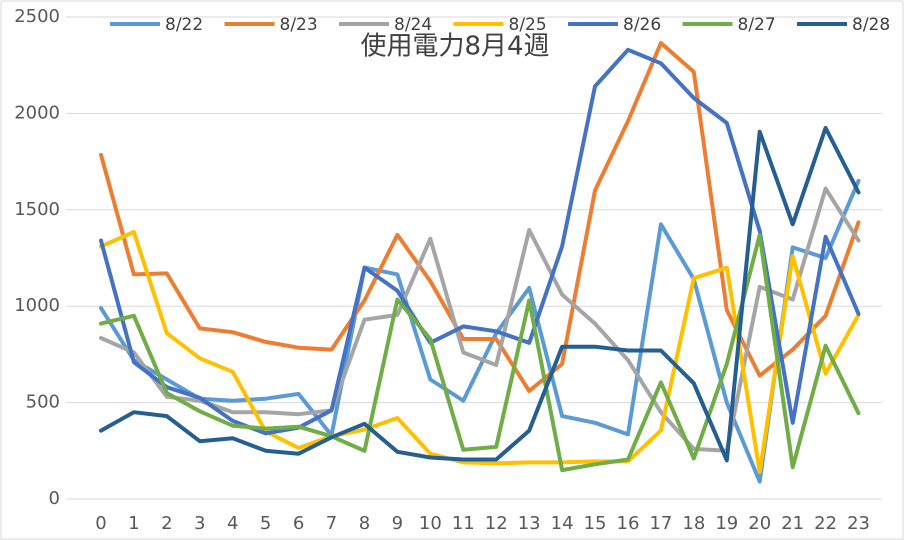 This screenshot has width=904, height=540. I want to click on legend-label: 8/27, so click(757, 25).